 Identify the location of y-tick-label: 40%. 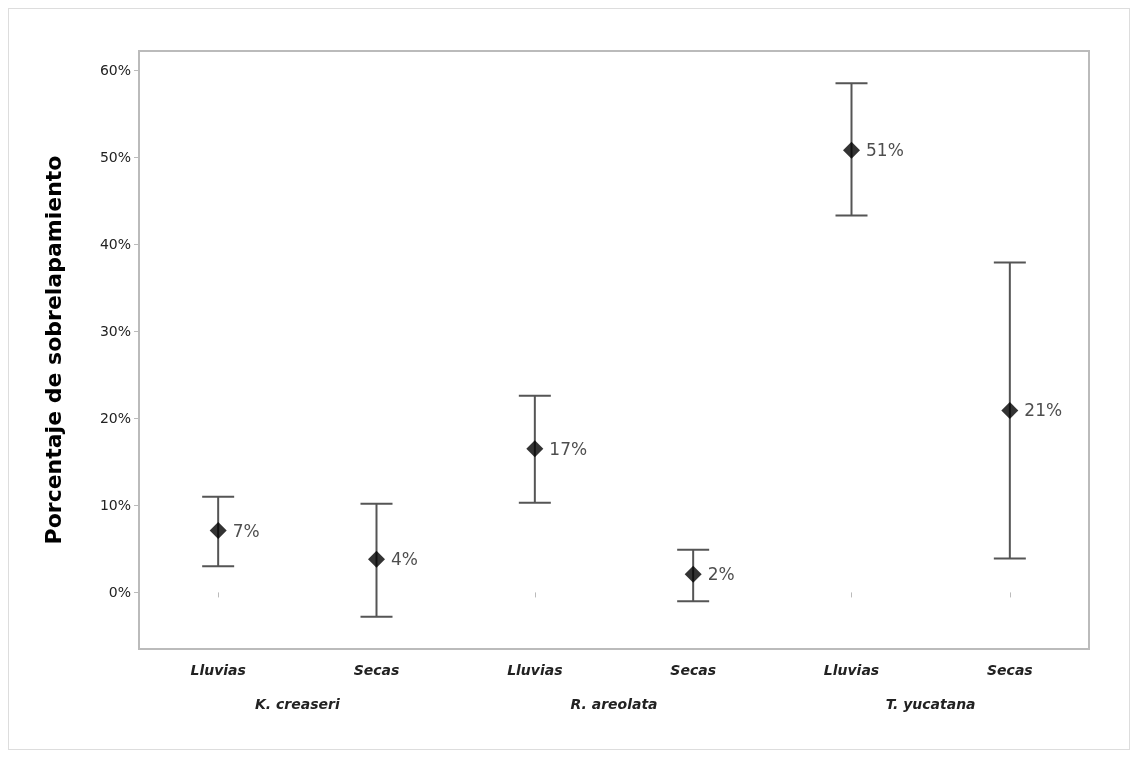
(115, 244).